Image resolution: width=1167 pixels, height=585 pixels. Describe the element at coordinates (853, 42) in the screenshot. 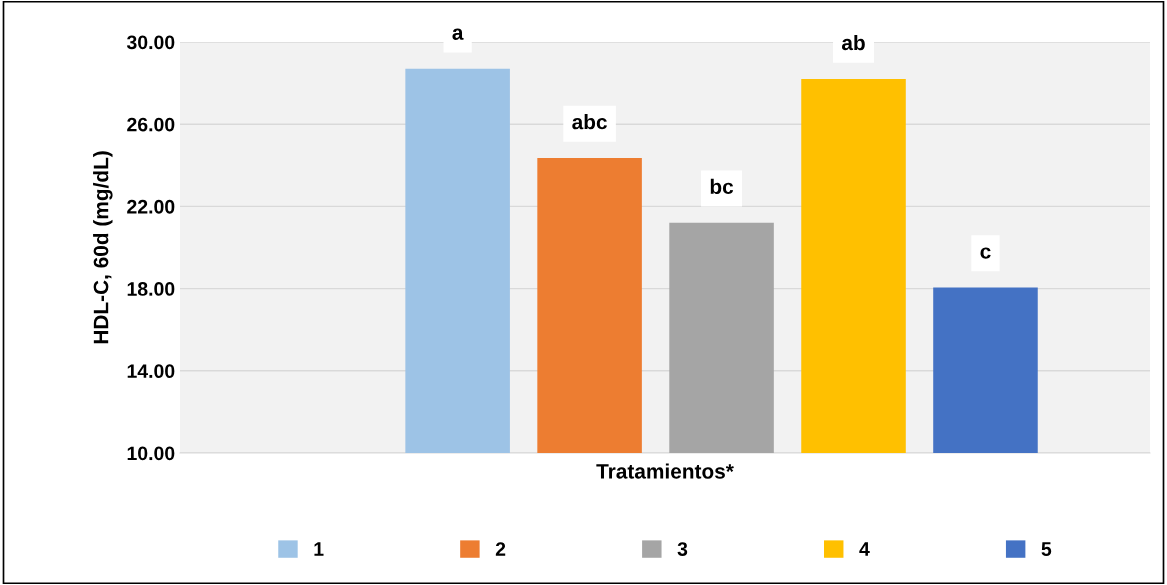

I see `annotation: ab` at that location.